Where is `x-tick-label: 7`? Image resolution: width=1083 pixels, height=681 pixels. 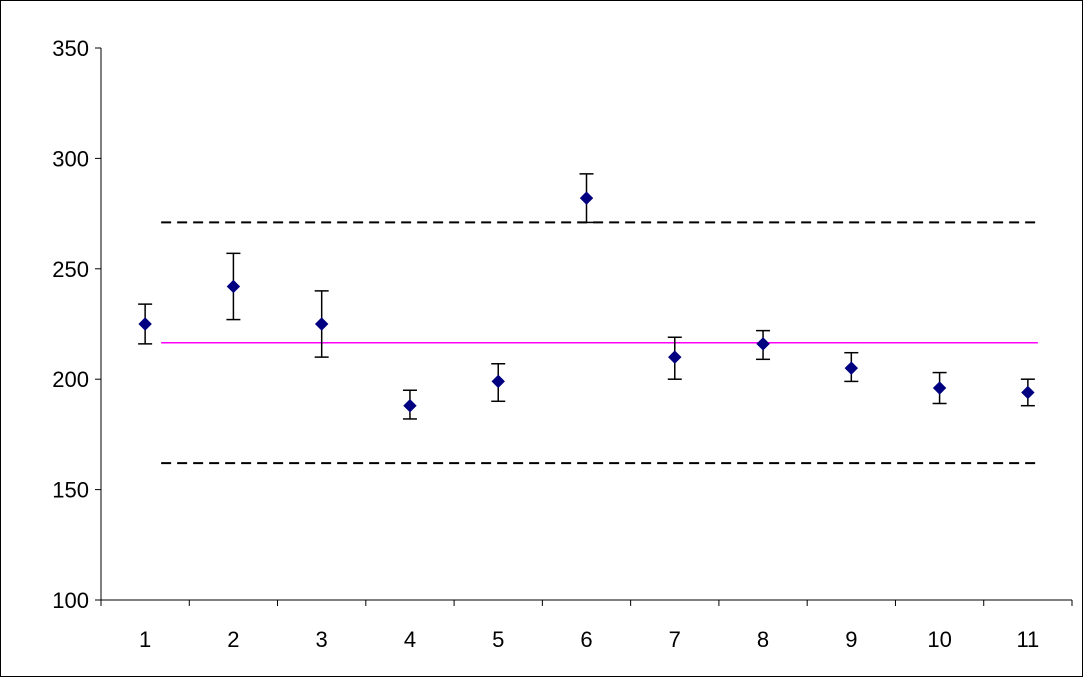
x-tick-label: 7 is located at coordinates (675, 639).